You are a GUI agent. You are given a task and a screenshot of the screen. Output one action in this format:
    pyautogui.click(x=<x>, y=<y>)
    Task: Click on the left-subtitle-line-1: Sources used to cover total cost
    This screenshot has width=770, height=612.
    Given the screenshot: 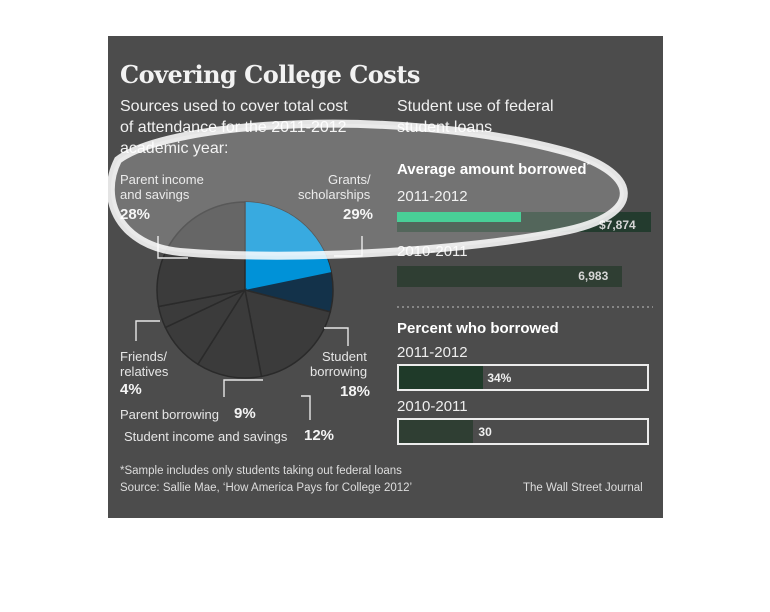 What is the action you would take?
    pyautogui.click(x=234, y=106)
    